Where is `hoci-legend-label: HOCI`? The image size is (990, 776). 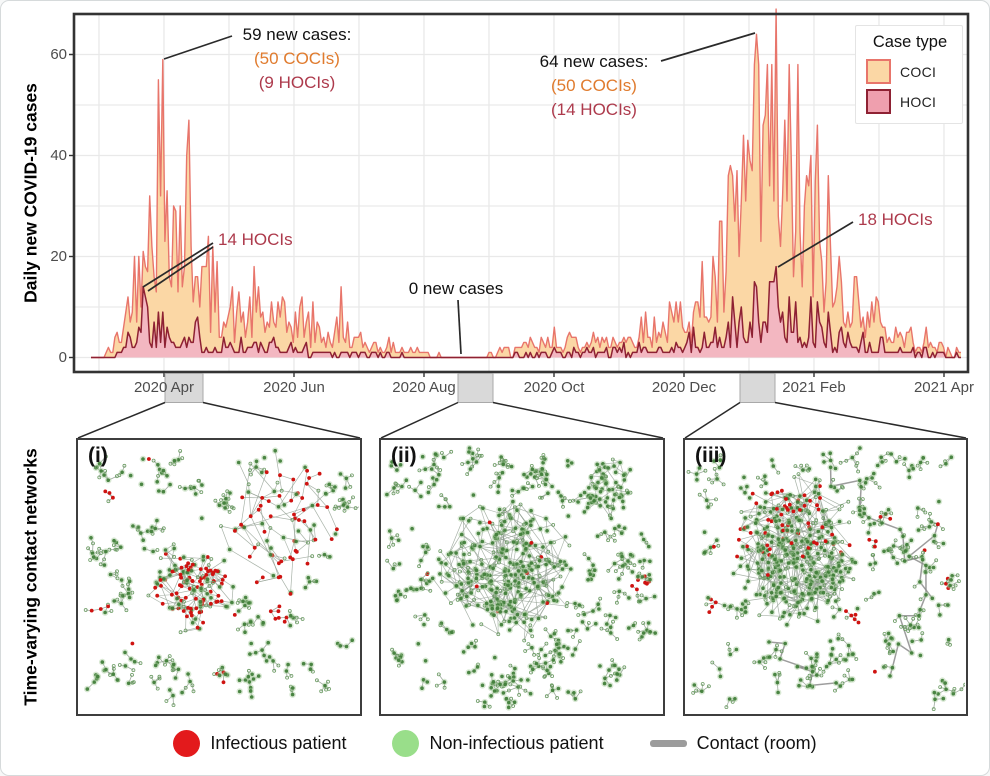
hoci-legend-label: HOCI is located at coordinates (918, 101).